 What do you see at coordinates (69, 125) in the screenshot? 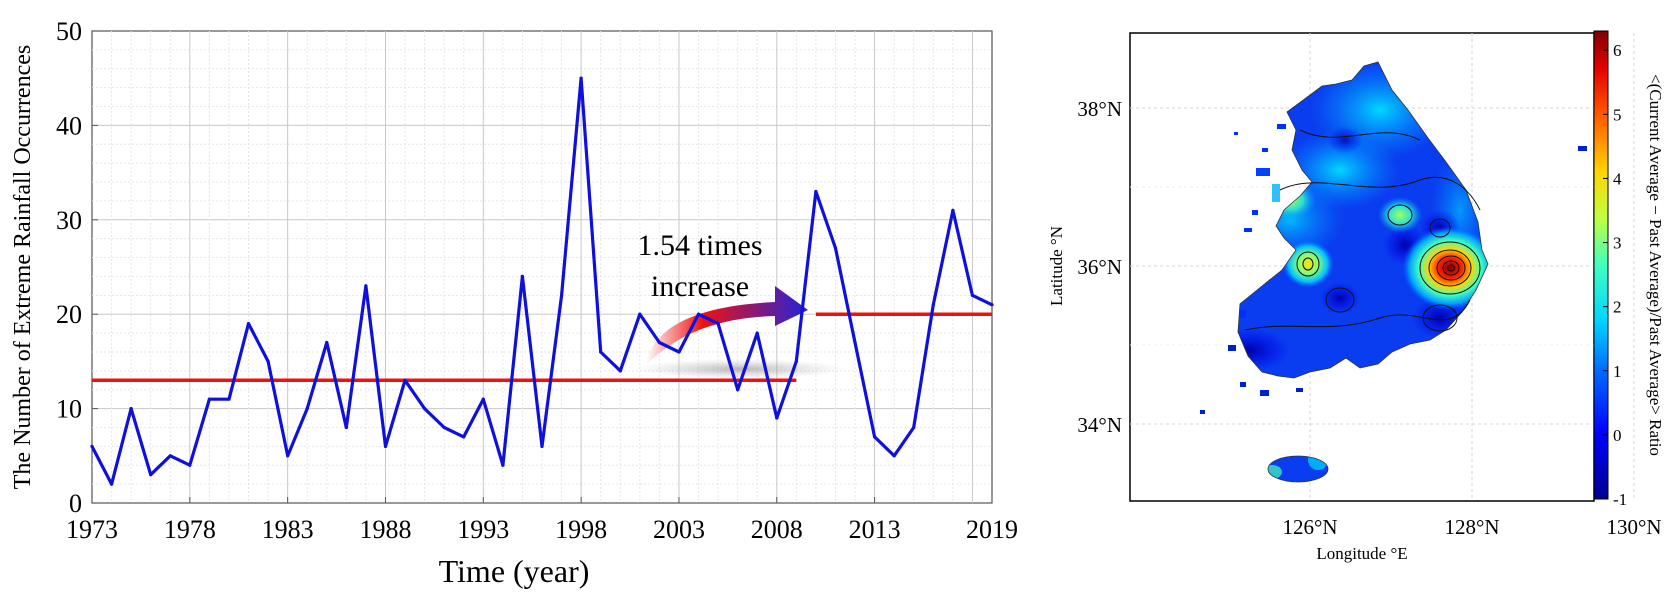
I see `y-tick-label: 40` at bounding box center [69, 125].